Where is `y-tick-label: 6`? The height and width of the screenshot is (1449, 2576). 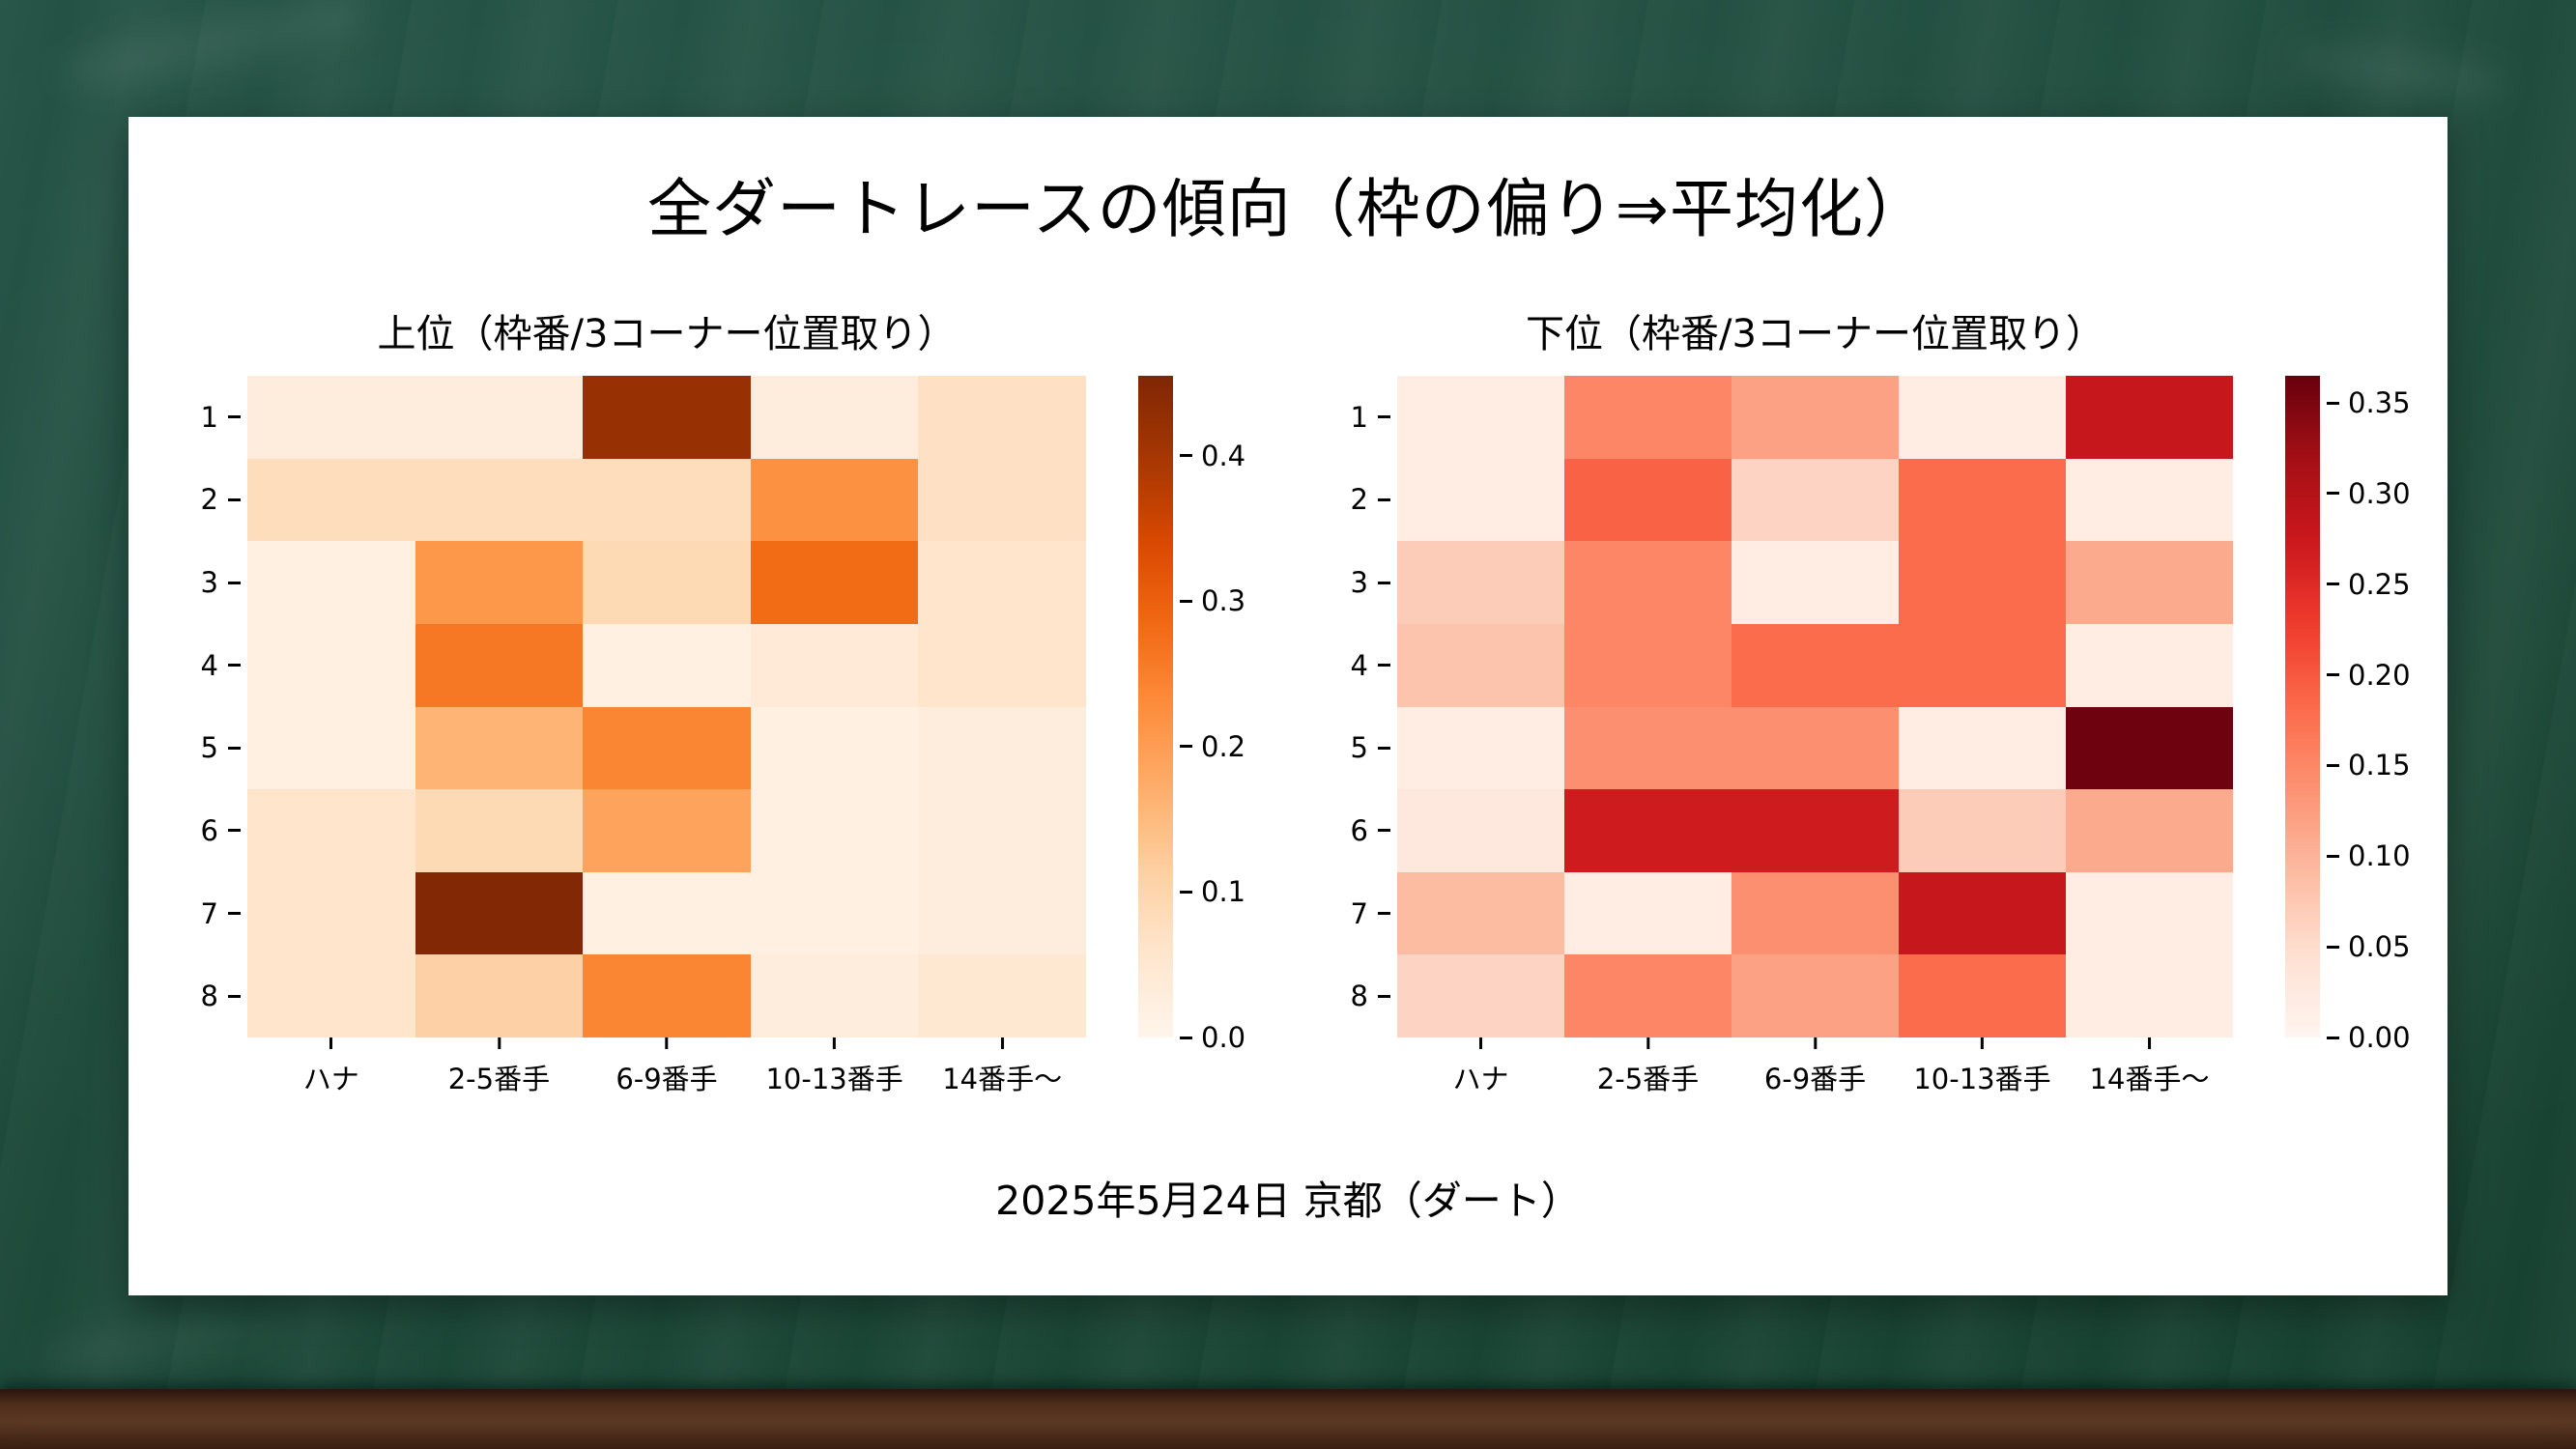 y-tick-label: 6 is located at coordinates (1370, 830).